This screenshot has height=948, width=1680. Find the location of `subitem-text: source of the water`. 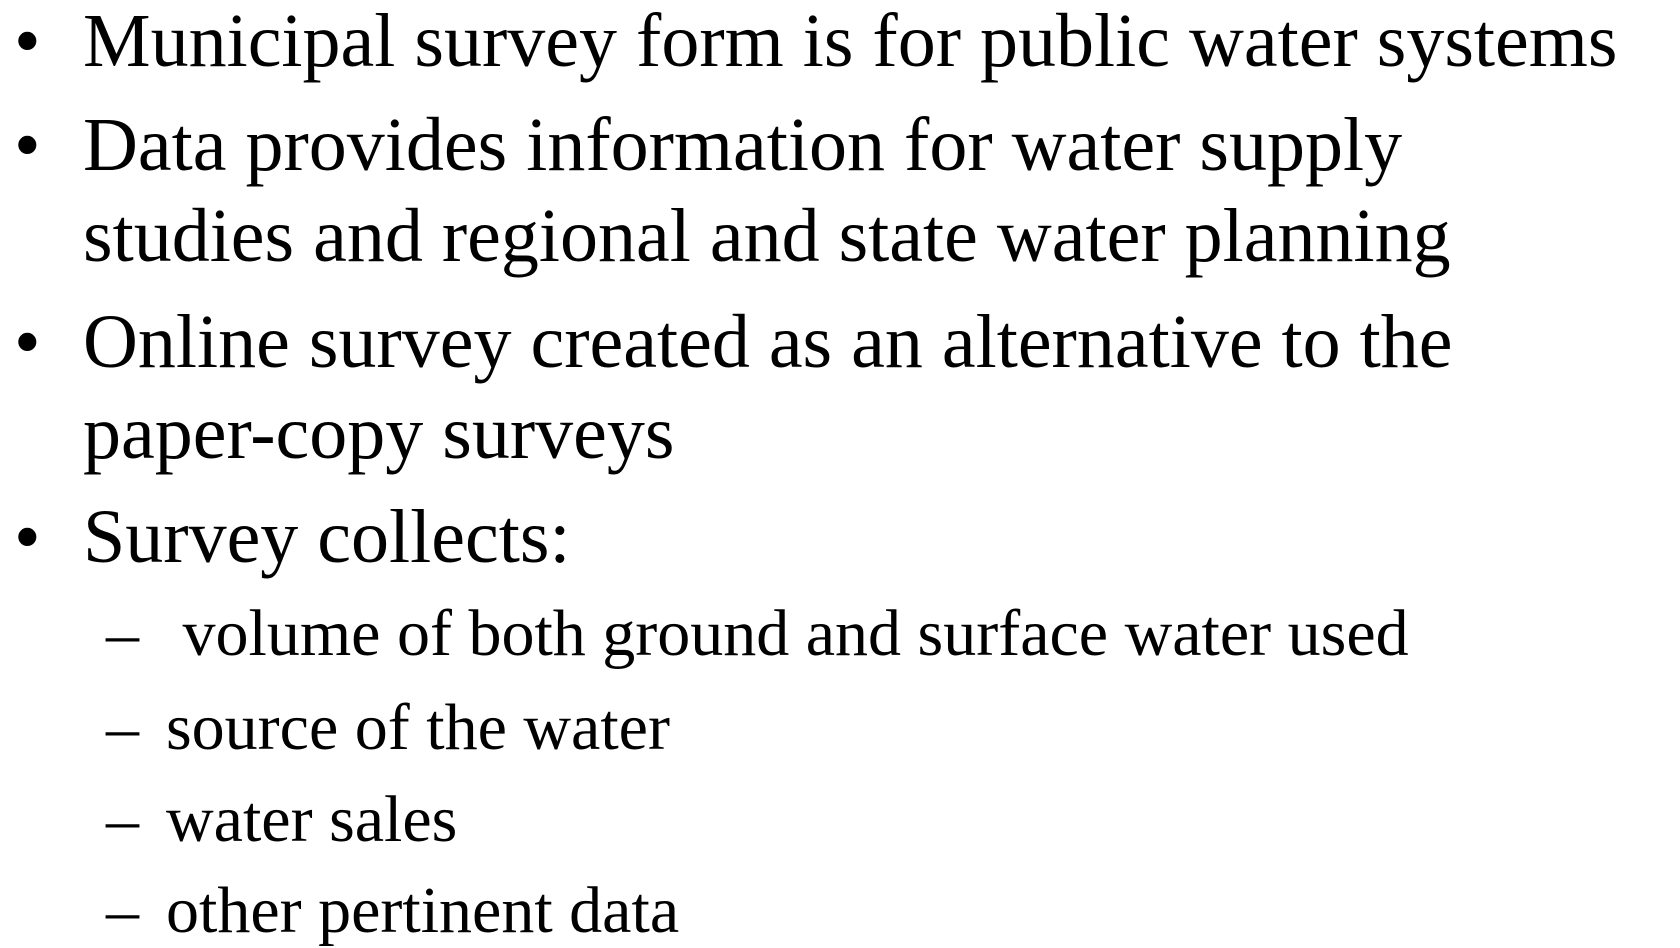

subitem-text: source of the water is located at coordinates (418, 727).